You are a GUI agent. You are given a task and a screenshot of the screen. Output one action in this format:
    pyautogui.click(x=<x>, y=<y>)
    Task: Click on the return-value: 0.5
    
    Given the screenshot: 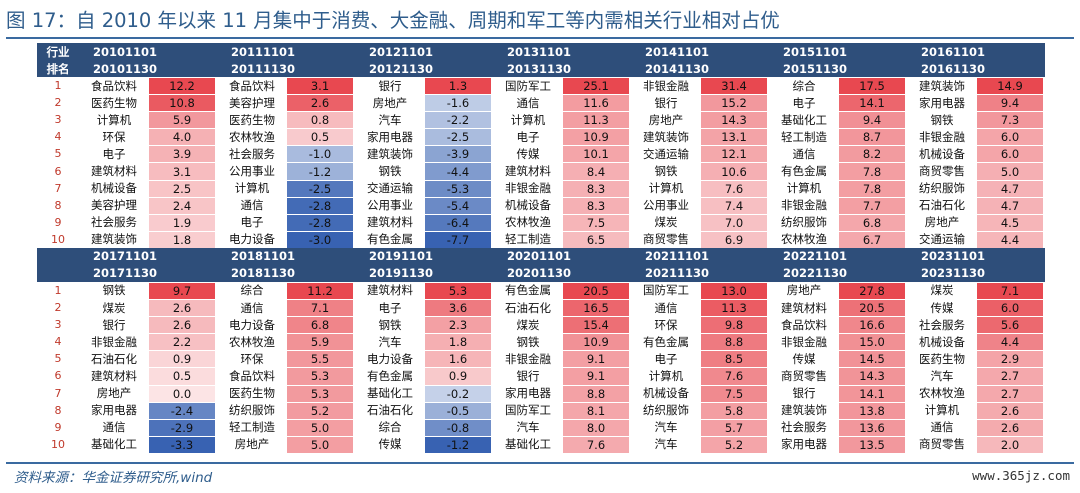 What is the action you would take?
    pyautogui.click(x=320, y=137)
    